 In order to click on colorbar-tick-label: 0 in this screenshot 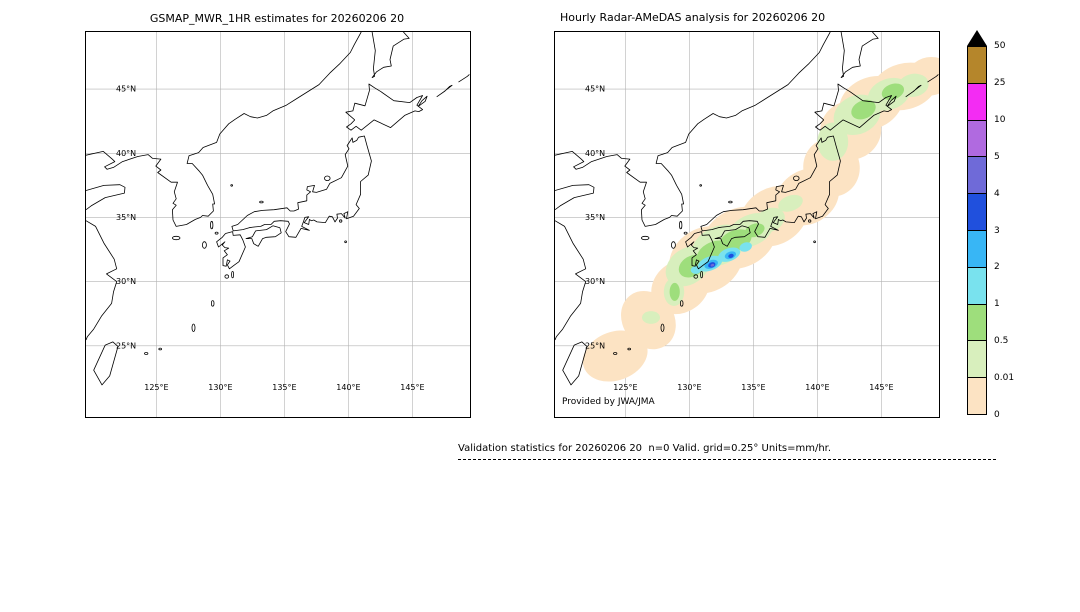, I will do `click(997, 415)`.